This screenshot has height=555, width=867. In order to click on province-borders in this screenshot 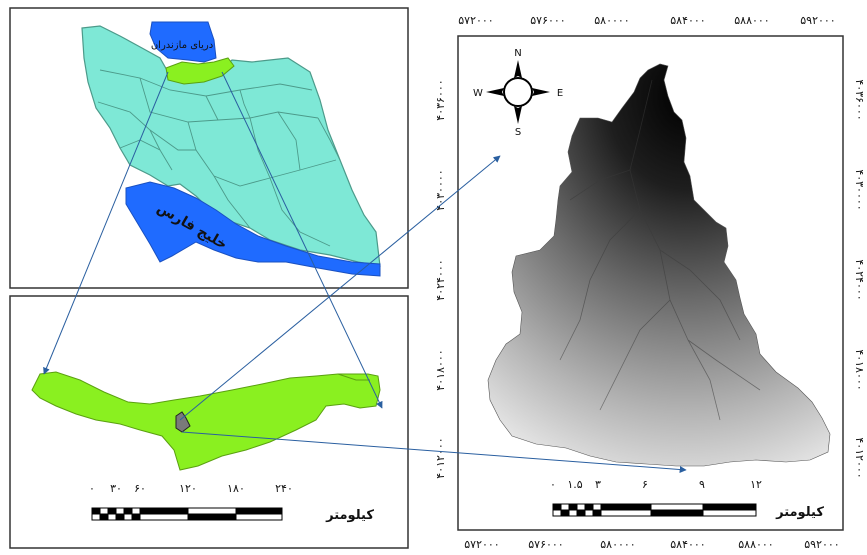, I will do `click(219, 158)`.